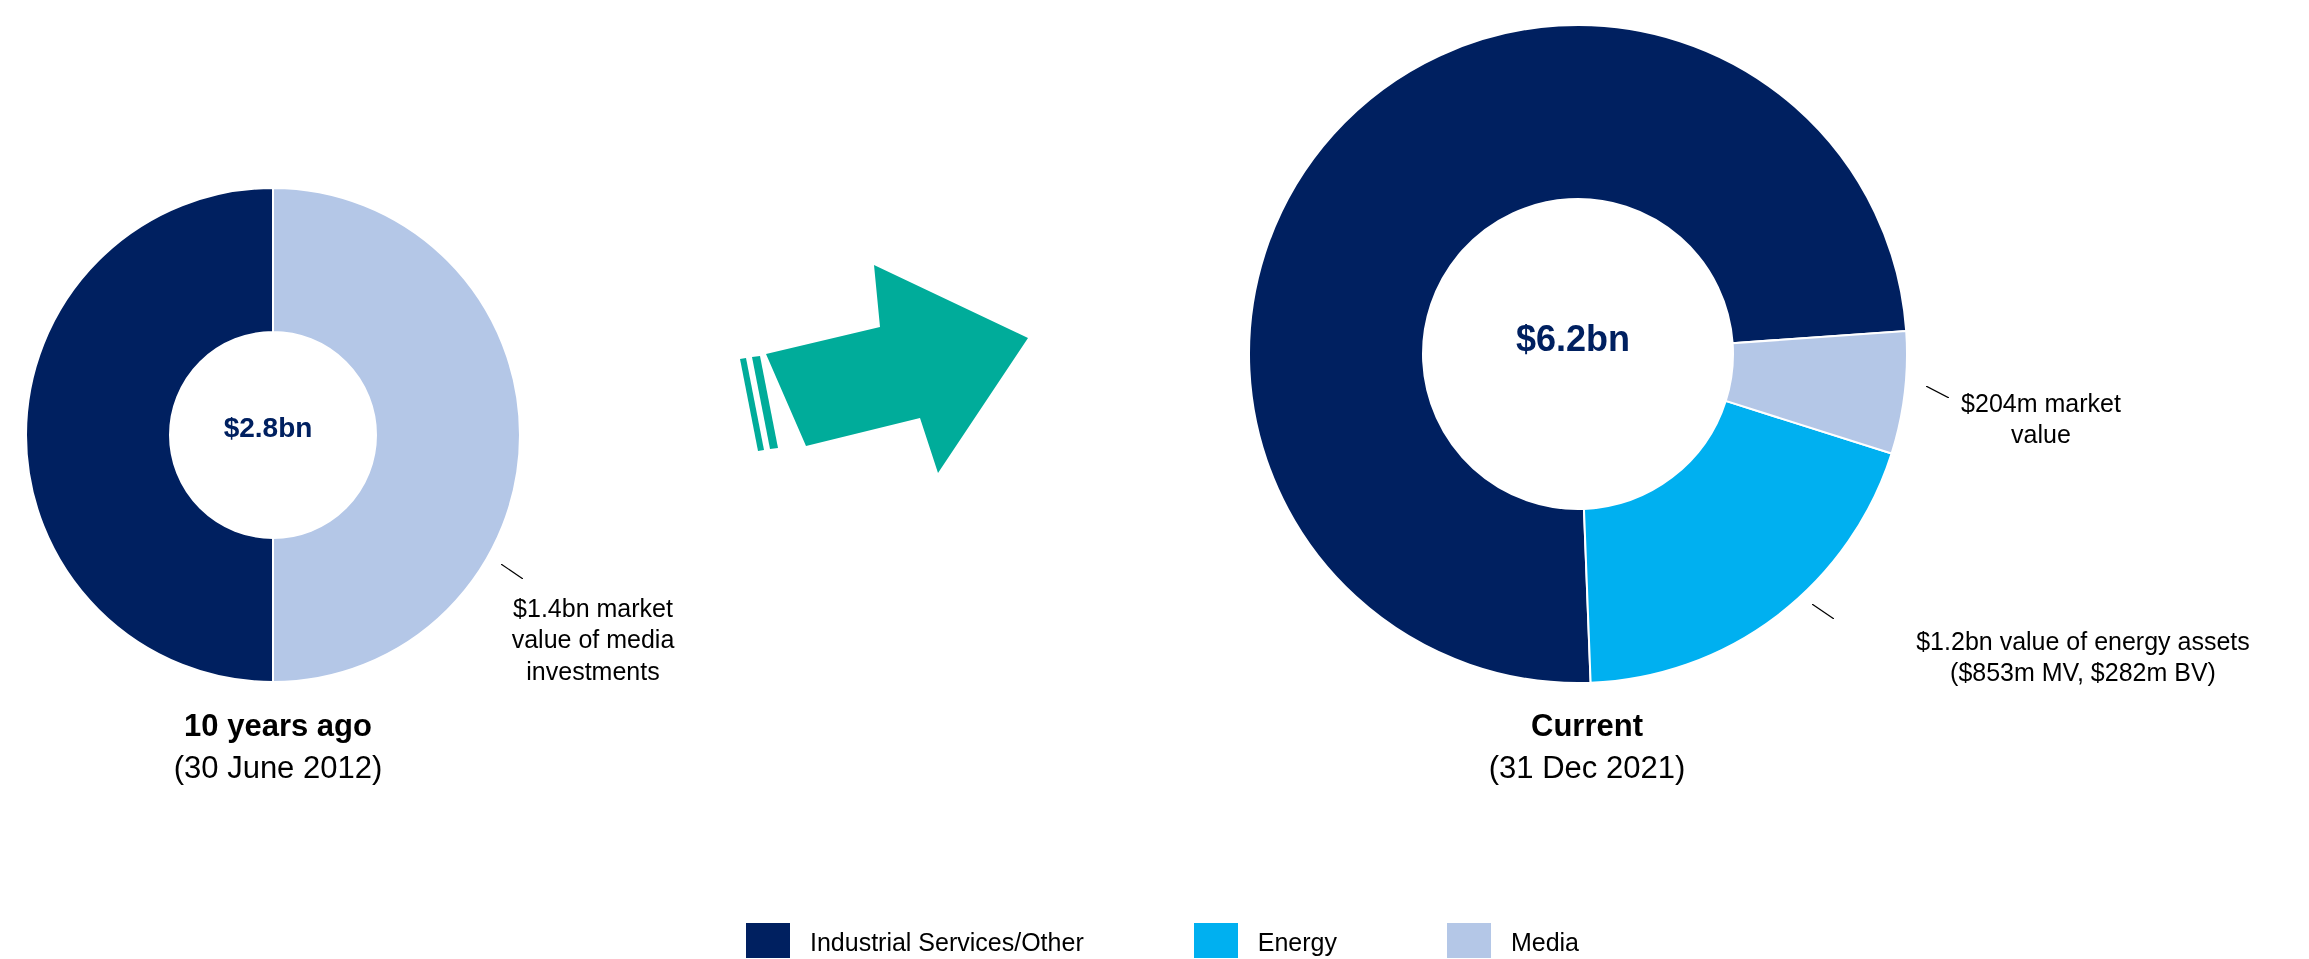  Describe the element at coordinates (1587, 768) in the screenshot. I see `text: (31 Dec 2021)` at that location.